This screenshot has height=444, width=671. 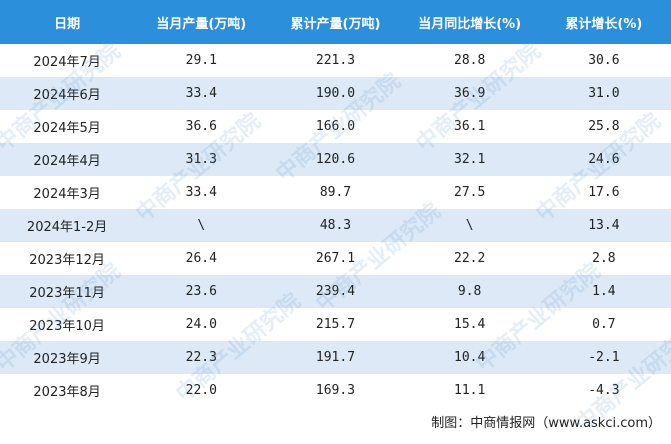 I want to click on table-cell: 22.0, so click(x=201, y=390).